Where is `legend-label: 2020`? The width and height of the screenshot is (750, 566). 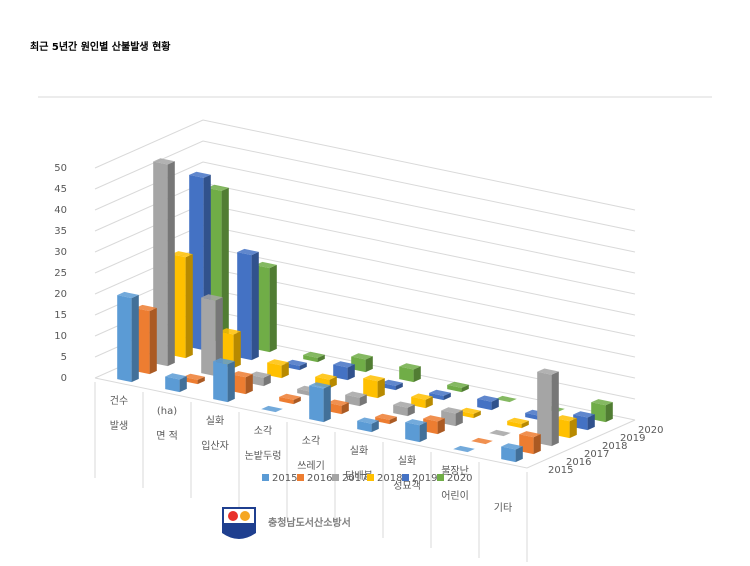 legend-label: 2020 is located at coordinates (459, 478).